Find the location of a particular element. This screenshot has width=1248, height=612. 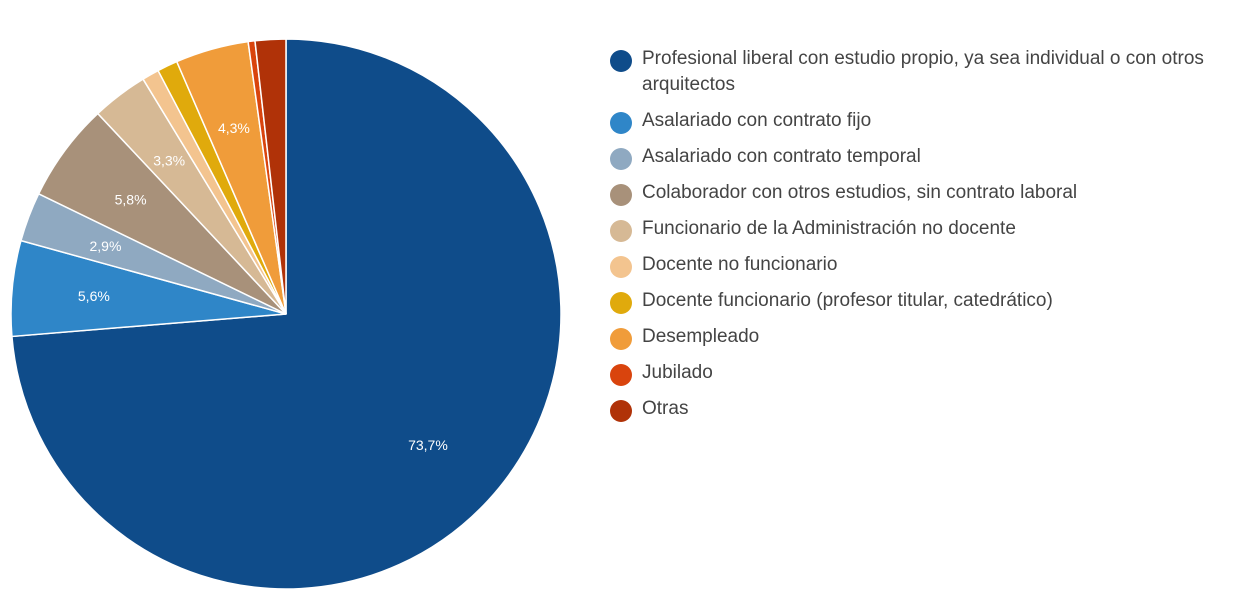

slice-label-8: 4,3% is located at coordinates (234, 128).